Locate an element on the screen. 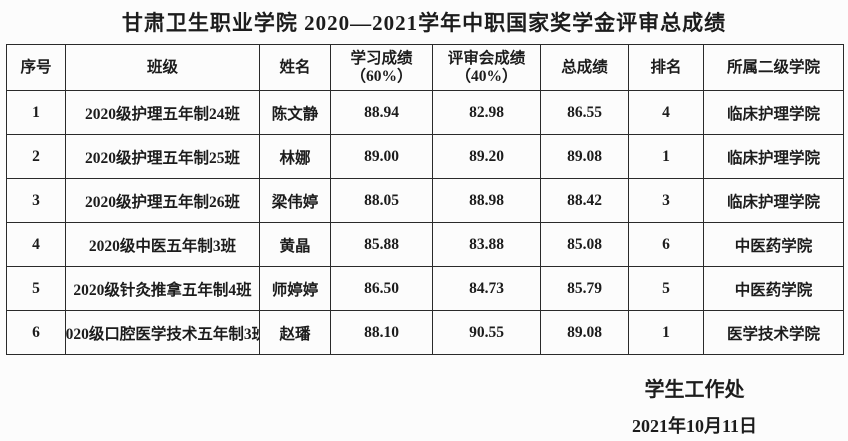 The width and height of the screenshot is (848, 441). cell-name: 梁伟婷 is located at coordinates (295, 200).